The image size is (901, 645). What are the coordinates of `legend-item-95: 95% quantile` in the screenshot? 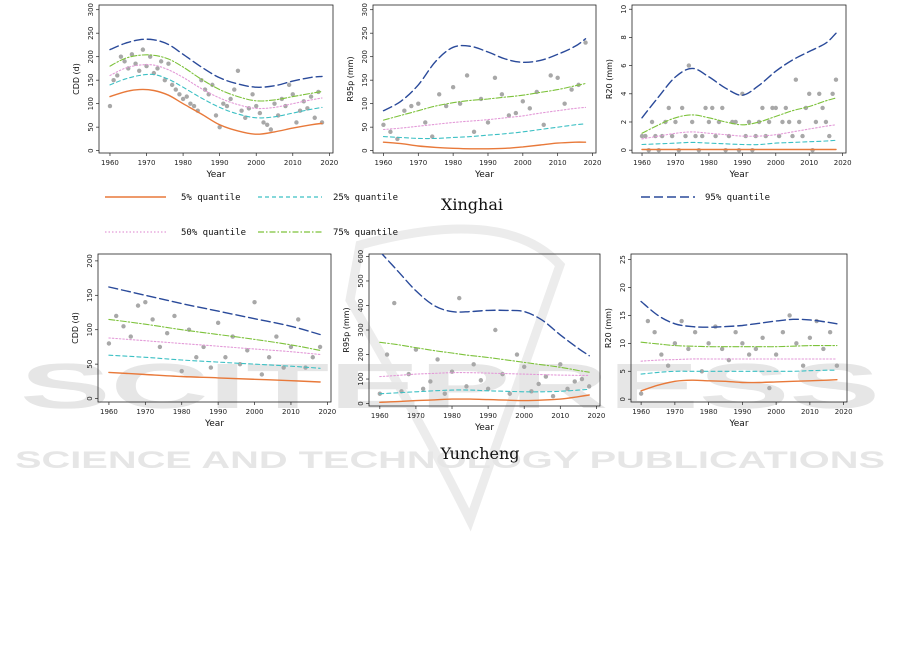 It's located at (705, 198).